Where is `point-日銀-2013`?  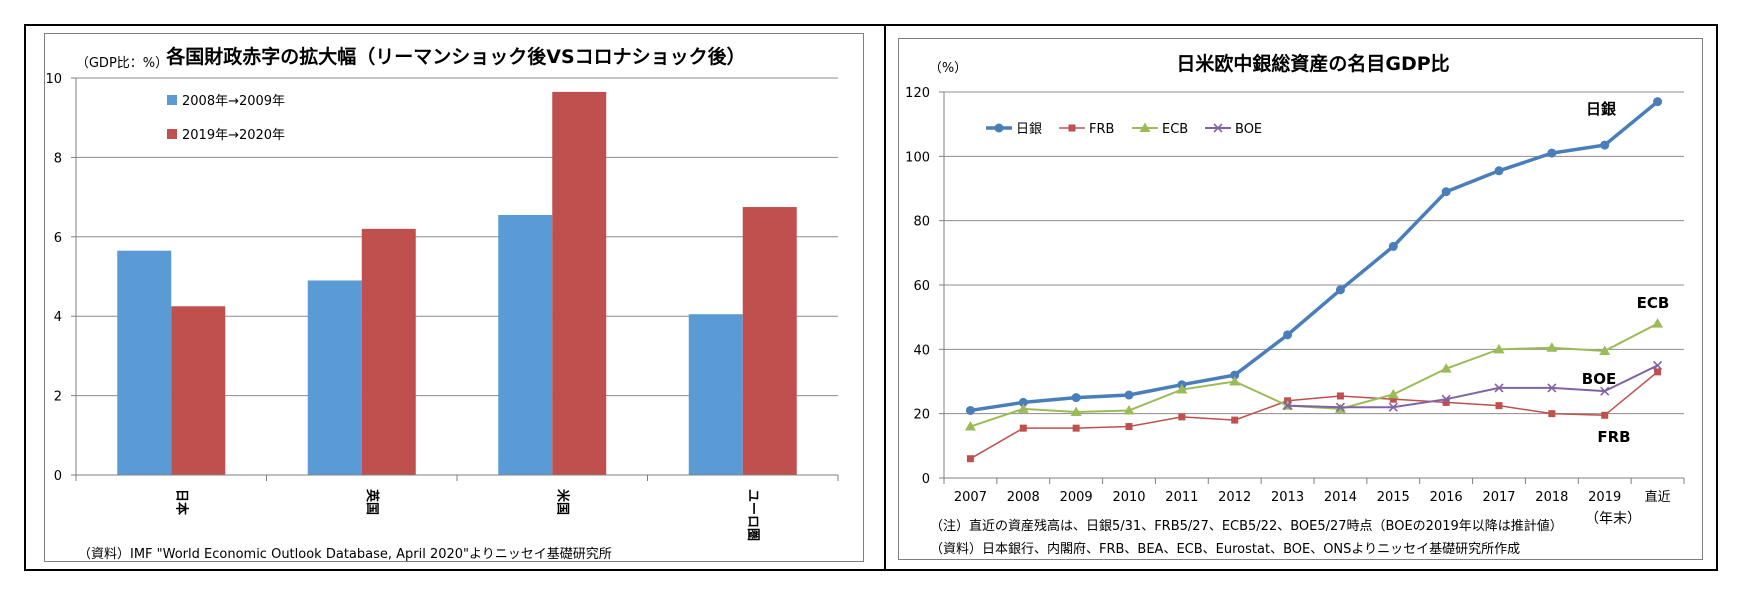
point-日銀-2013 is located at coordinates (1288, 335).